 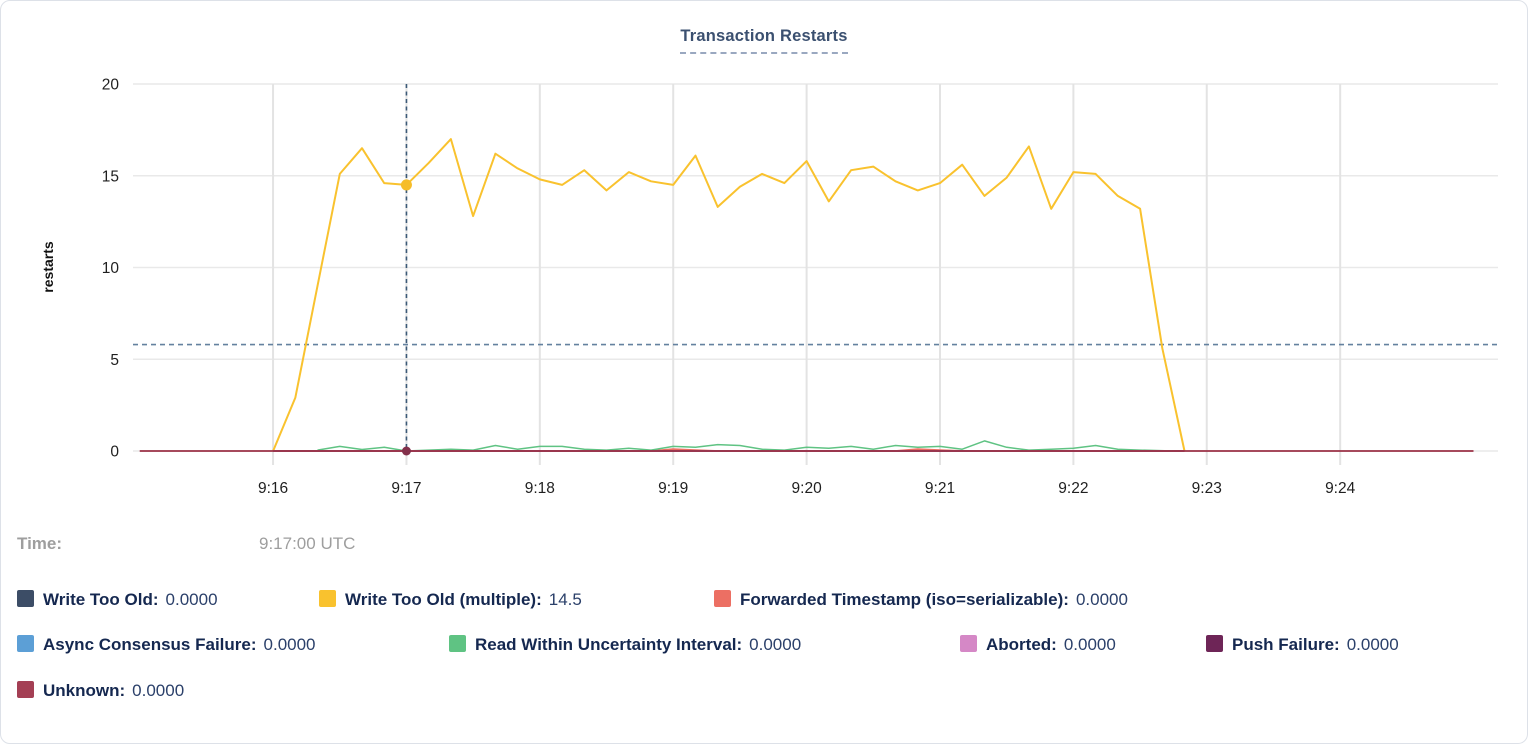 I want to click on legend-item-write-too-old: Write Too Old: 0.0000, so click(x=117, y=601).